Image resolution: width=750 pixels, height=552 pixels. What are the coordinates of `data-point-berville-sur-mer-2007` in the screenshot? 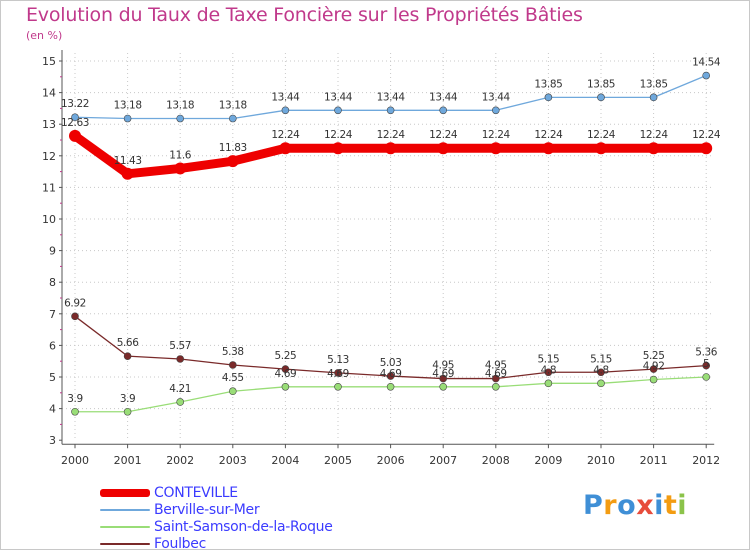 It's located at (443, 110).